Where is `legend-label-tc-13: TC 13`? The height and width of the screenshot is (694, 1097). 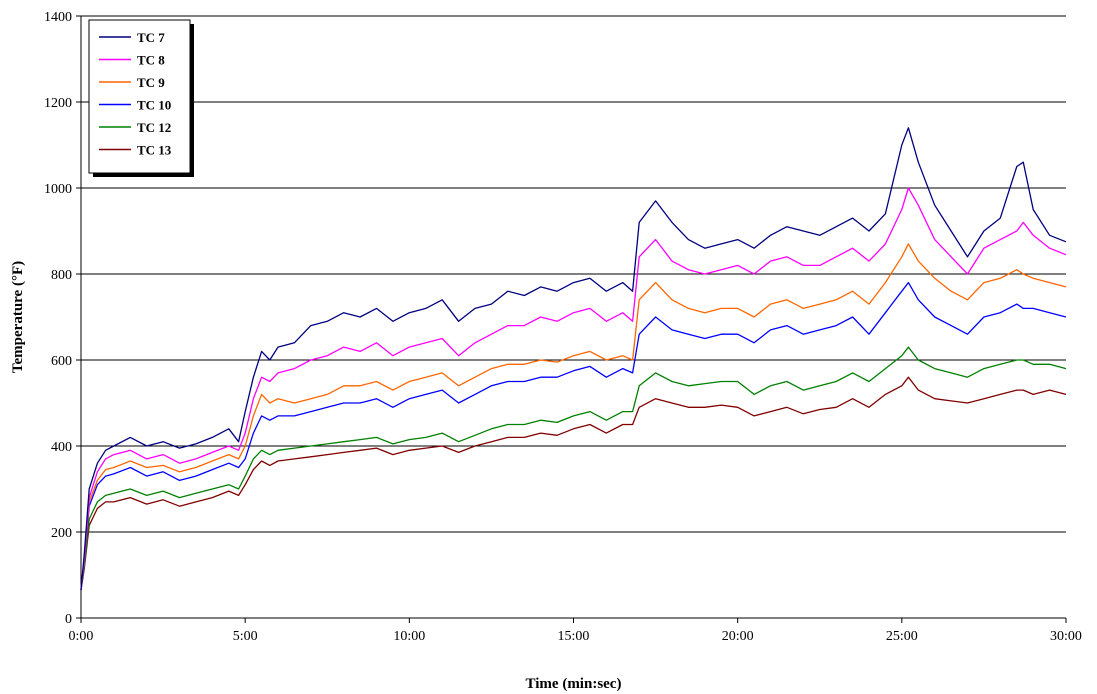 legend-label-tc-13: TC 13 is located at coordinates (154, 150).